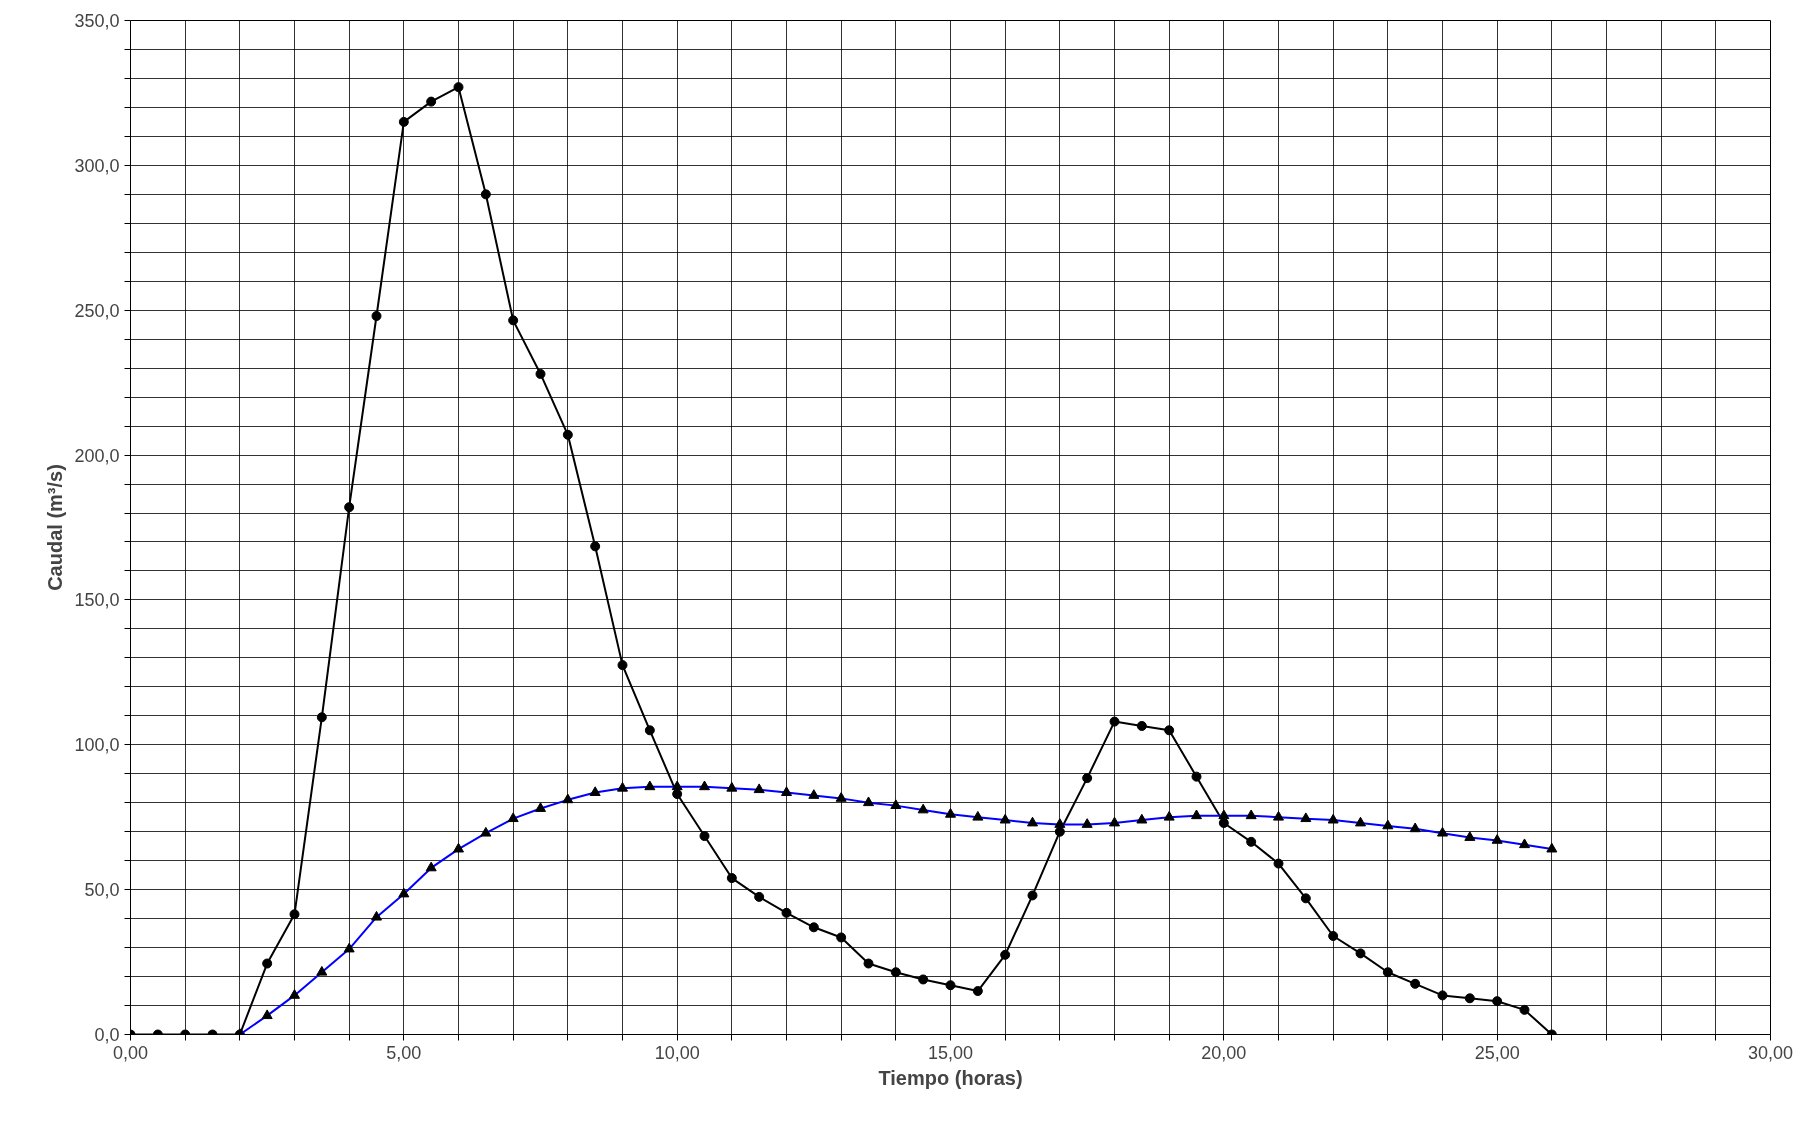  Describe the element at coordinates (107, 1035) in the screenshot. I see `y-tick-label: 0,0` at that location.